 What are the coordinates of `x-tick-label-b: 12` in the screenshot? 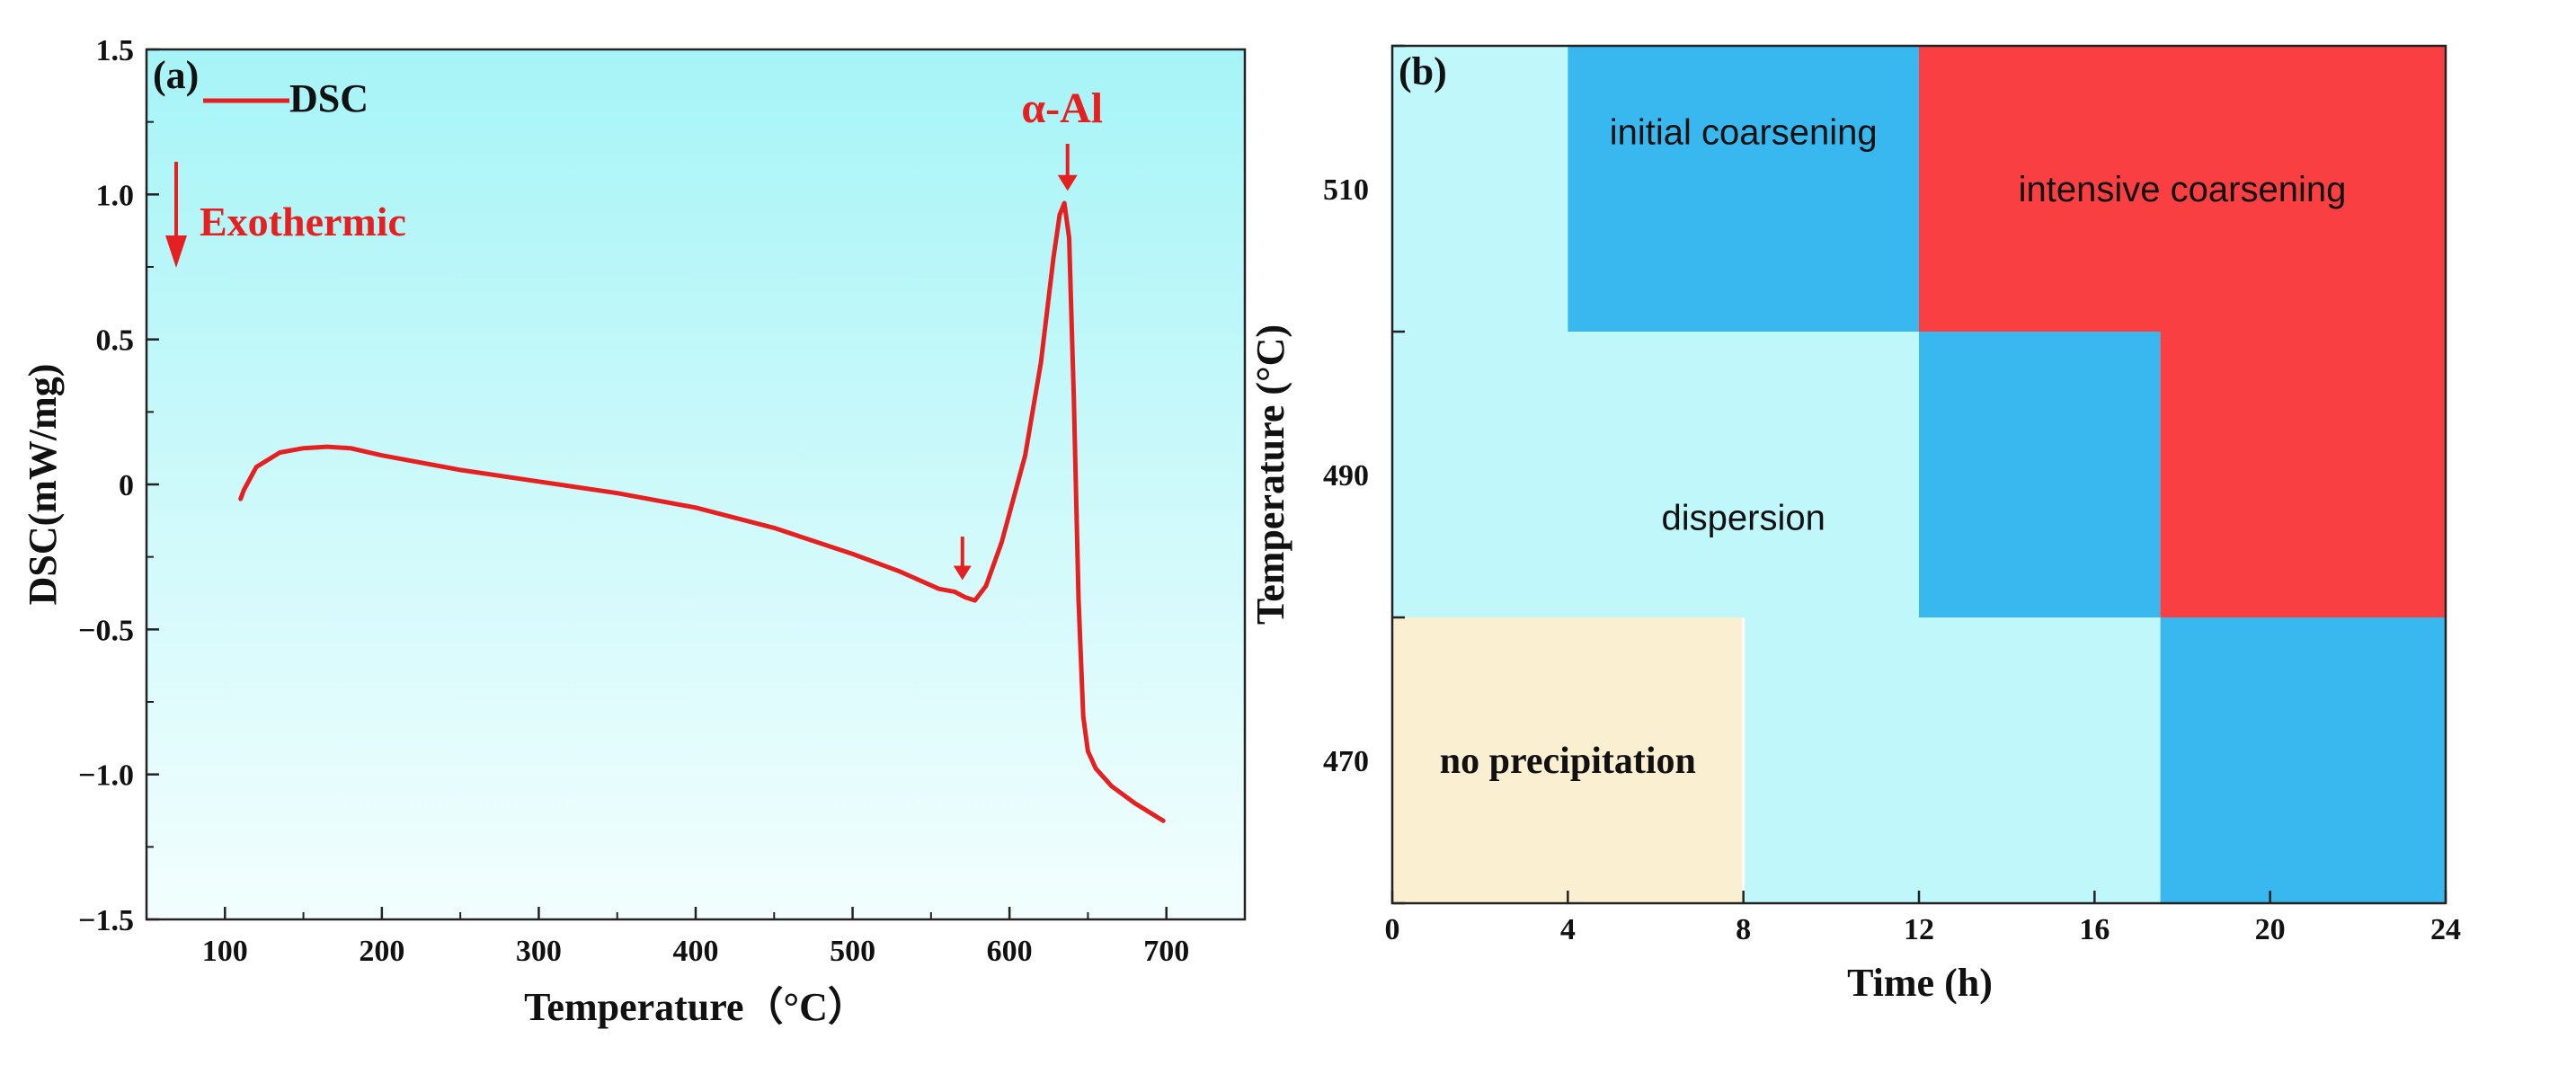 It's located at (1919, 930).